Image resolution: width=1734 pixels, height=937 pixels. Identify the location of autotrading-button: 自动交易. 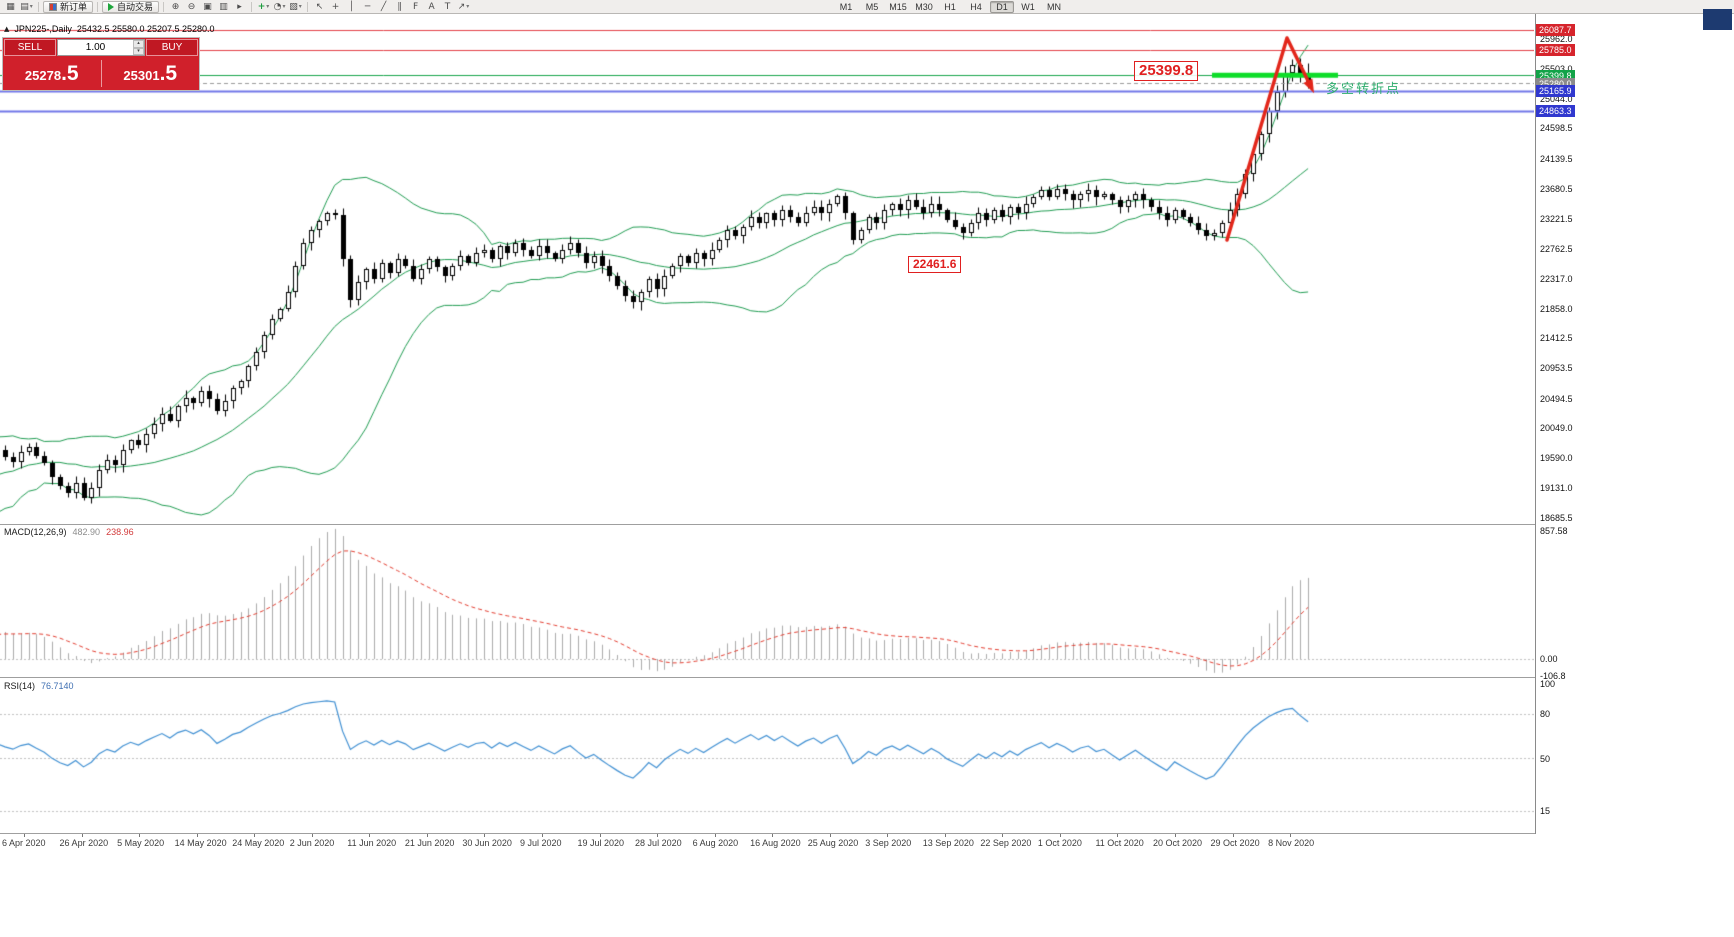
(131, 6).